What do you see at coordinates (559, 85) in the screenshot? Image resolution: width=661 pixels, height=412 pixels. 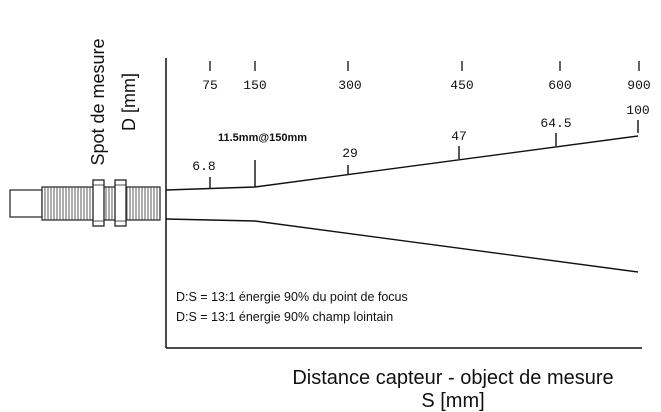 I see `distance-tick-600: 600` at bounding box center [559, 85].